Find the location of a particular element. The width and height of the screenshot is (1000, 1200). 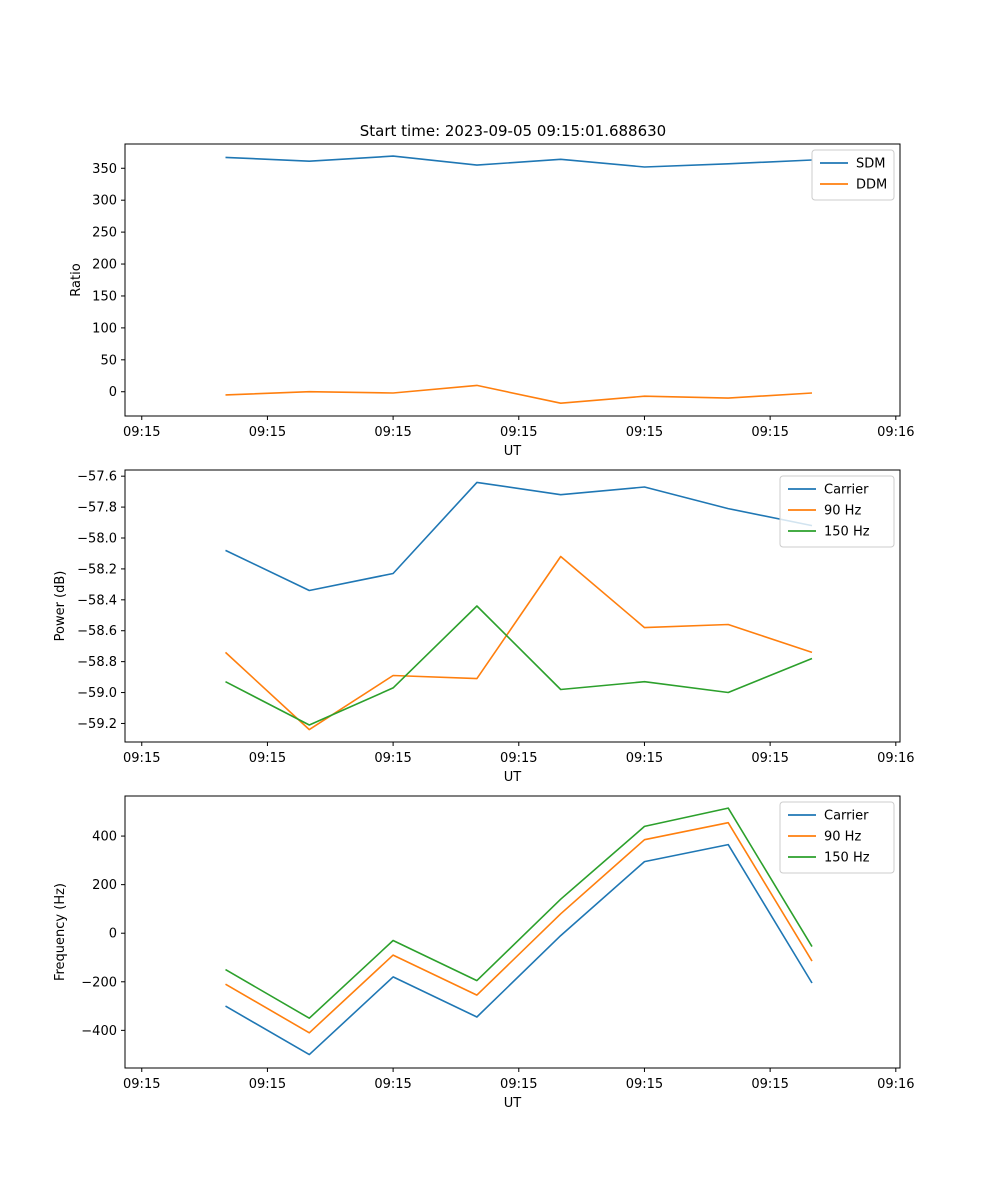

y-tick-label: −58.8 is located at coordinates (97, 662).